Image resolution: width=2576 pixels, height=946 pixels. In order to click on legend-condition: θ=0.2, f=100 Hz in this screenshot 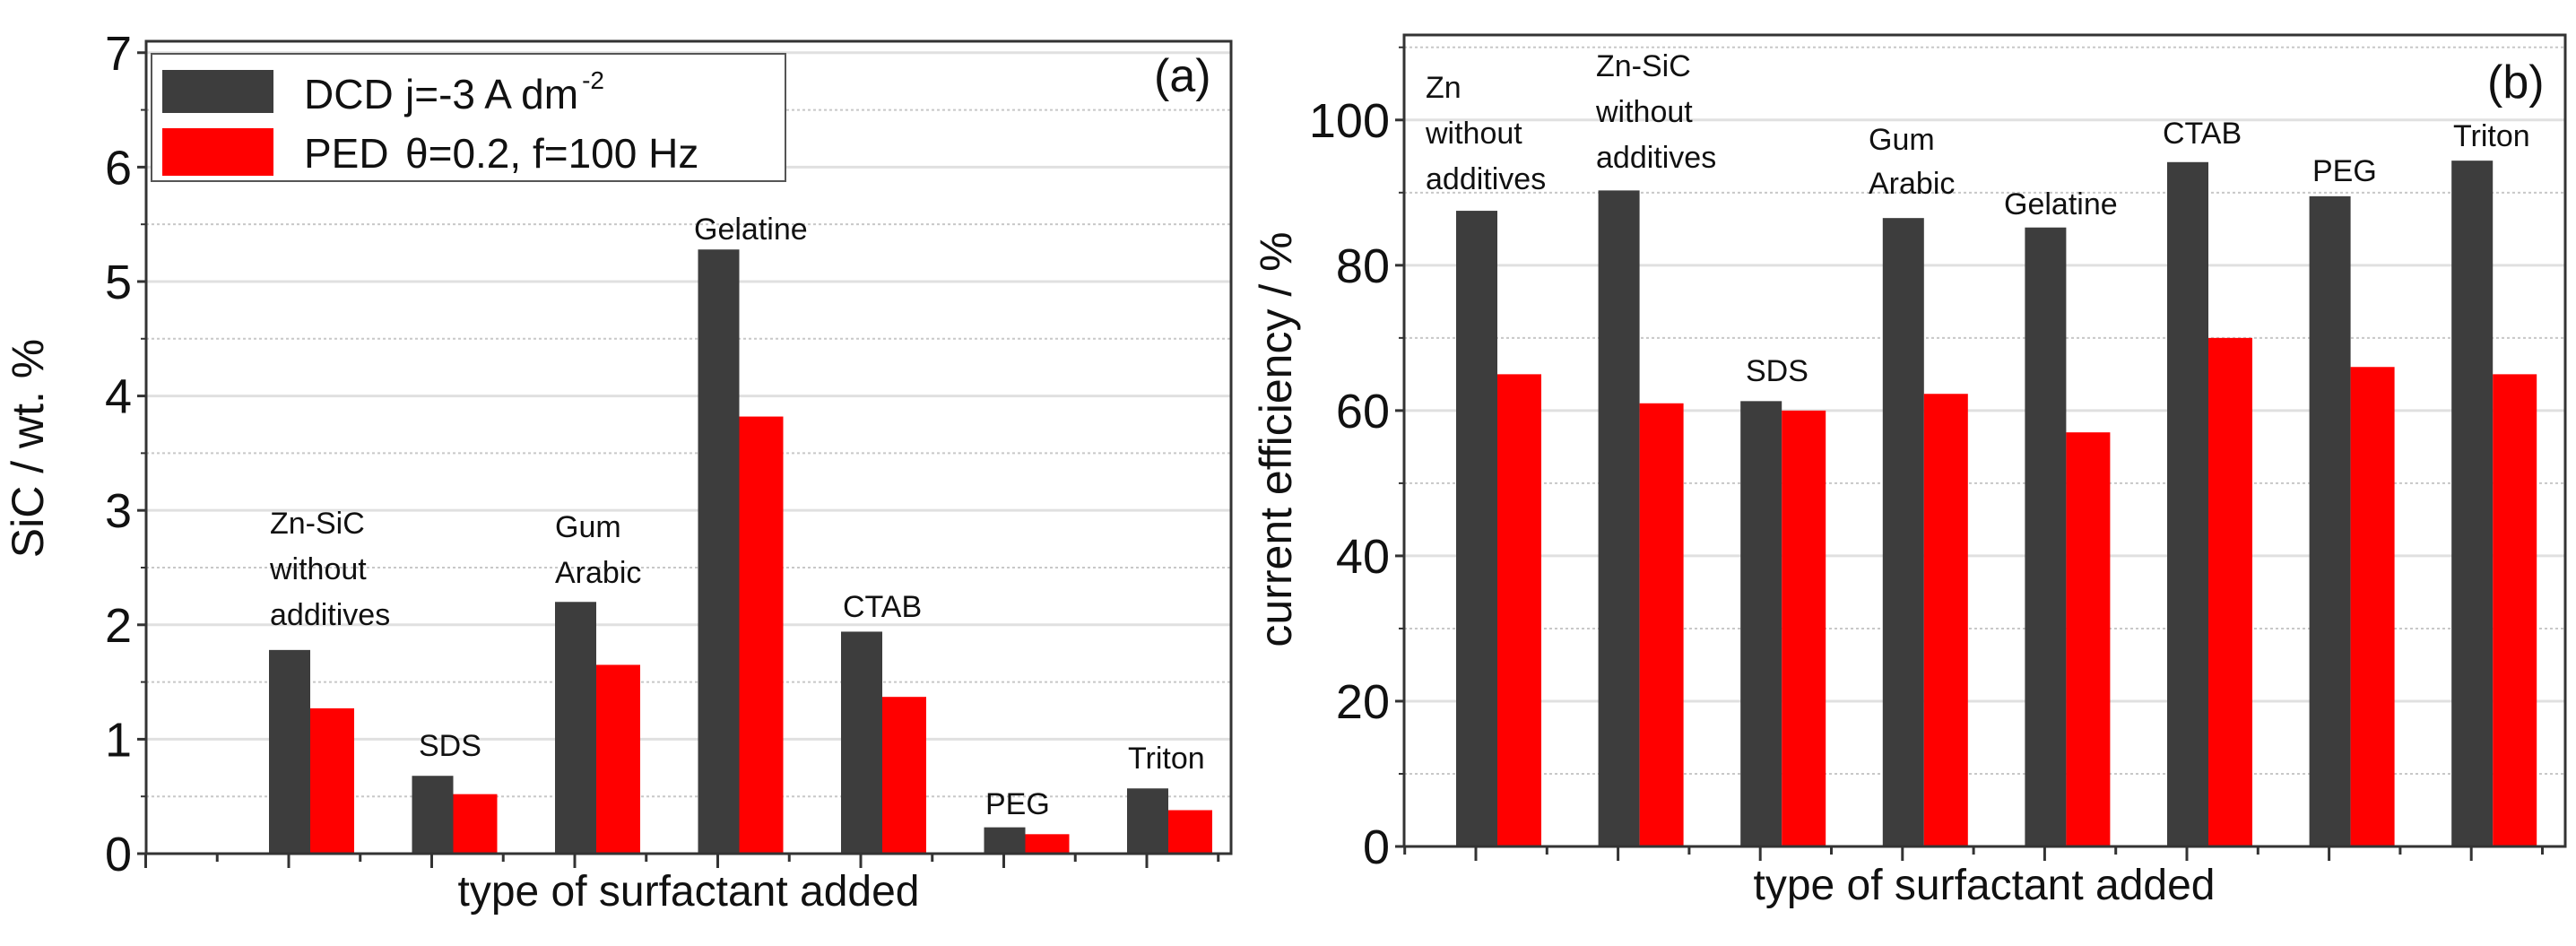, I will do `click(551, 153)`.